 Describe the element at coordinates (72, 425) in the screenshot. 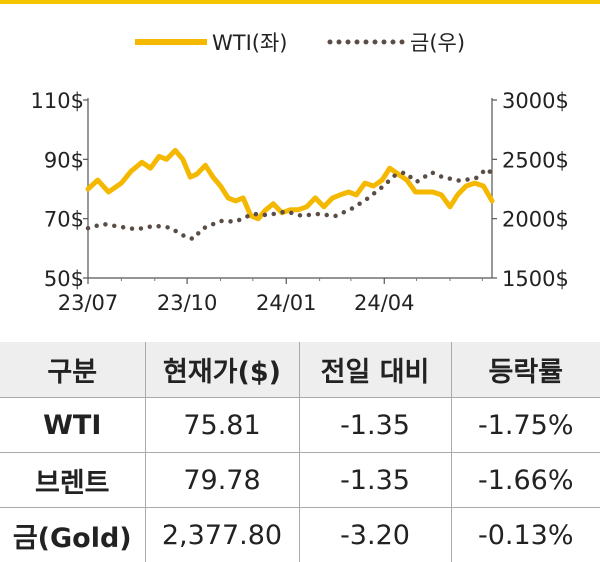

I see `row-label: WTI` at that location.